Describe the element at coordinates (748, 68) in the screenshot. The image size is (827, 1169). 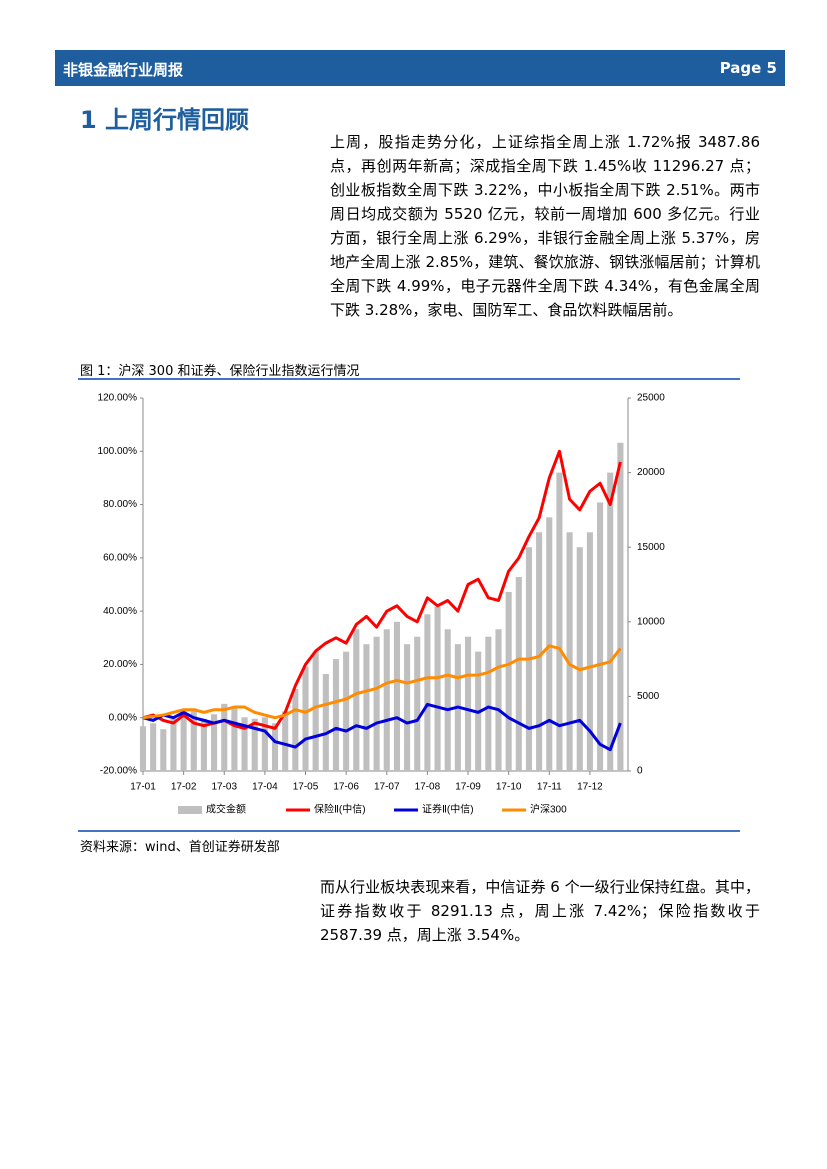
I see `page-number: Page 5` at that location.